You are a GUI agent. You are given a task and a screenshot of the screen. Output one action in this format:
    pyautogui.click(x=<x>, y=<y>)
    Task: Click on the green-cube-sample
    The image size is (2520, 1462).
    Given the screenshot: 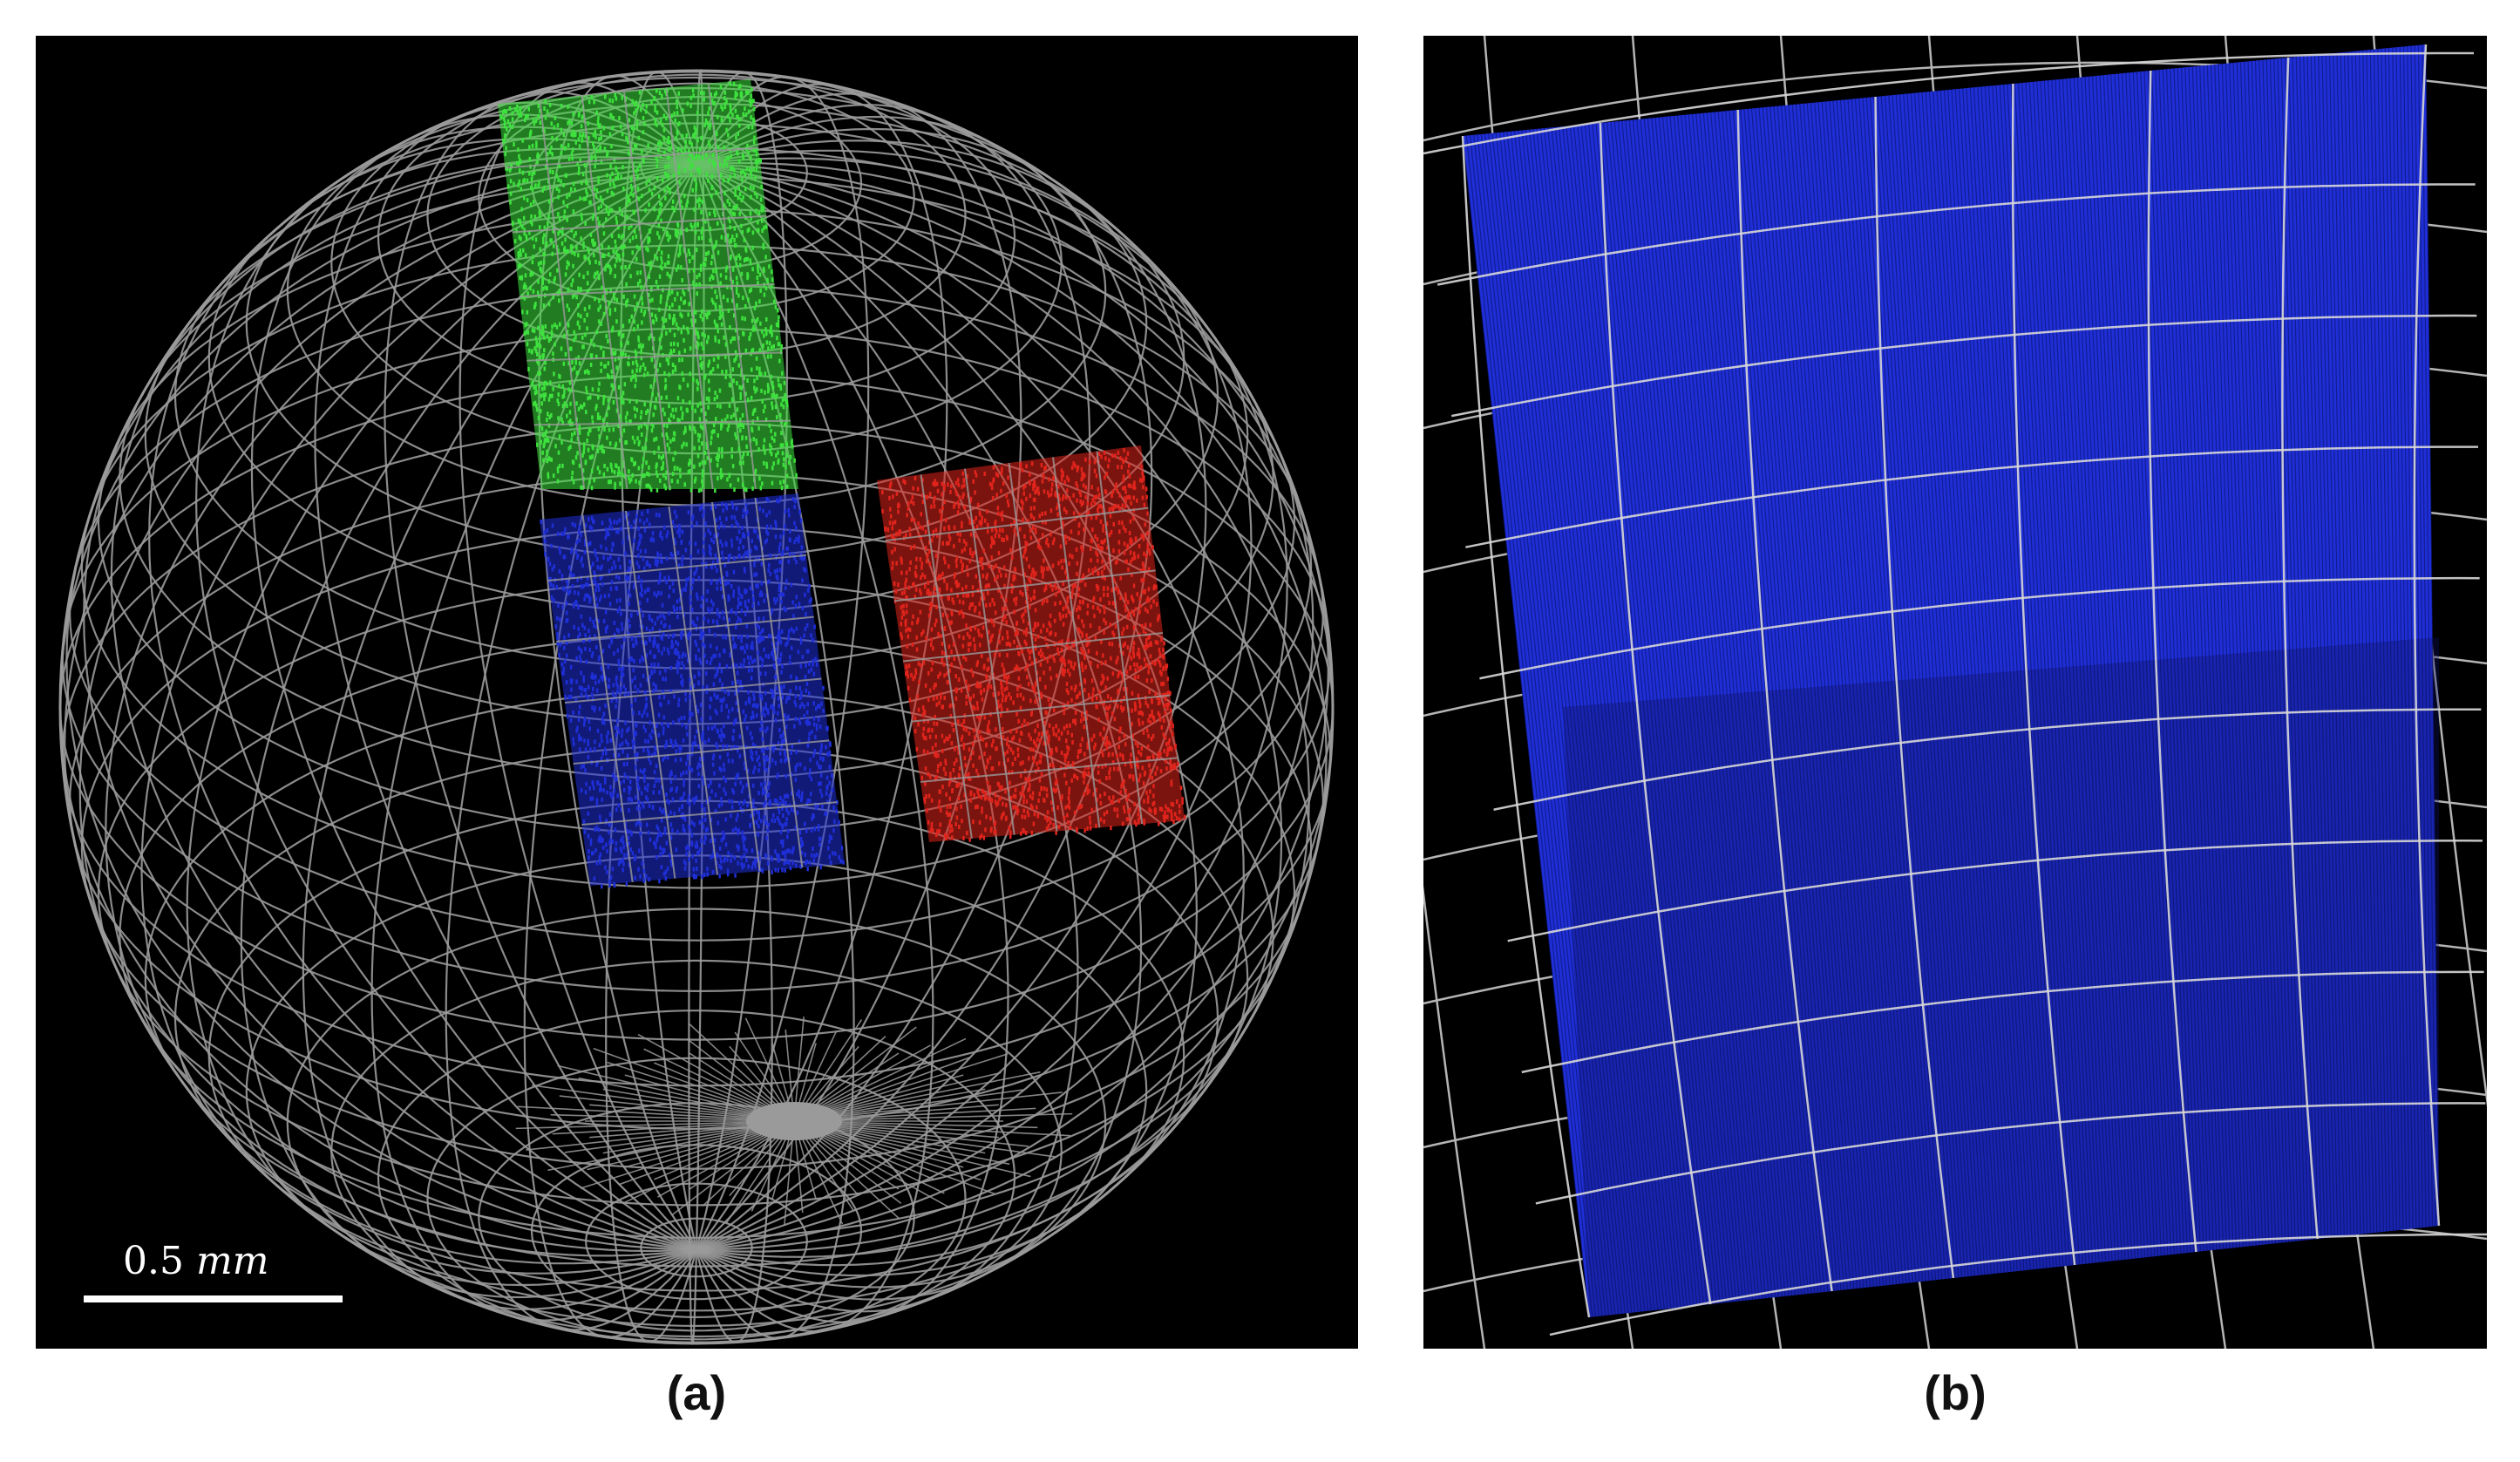 What is the action you would take?
    pyautogui.click(x=648, y=286)
    